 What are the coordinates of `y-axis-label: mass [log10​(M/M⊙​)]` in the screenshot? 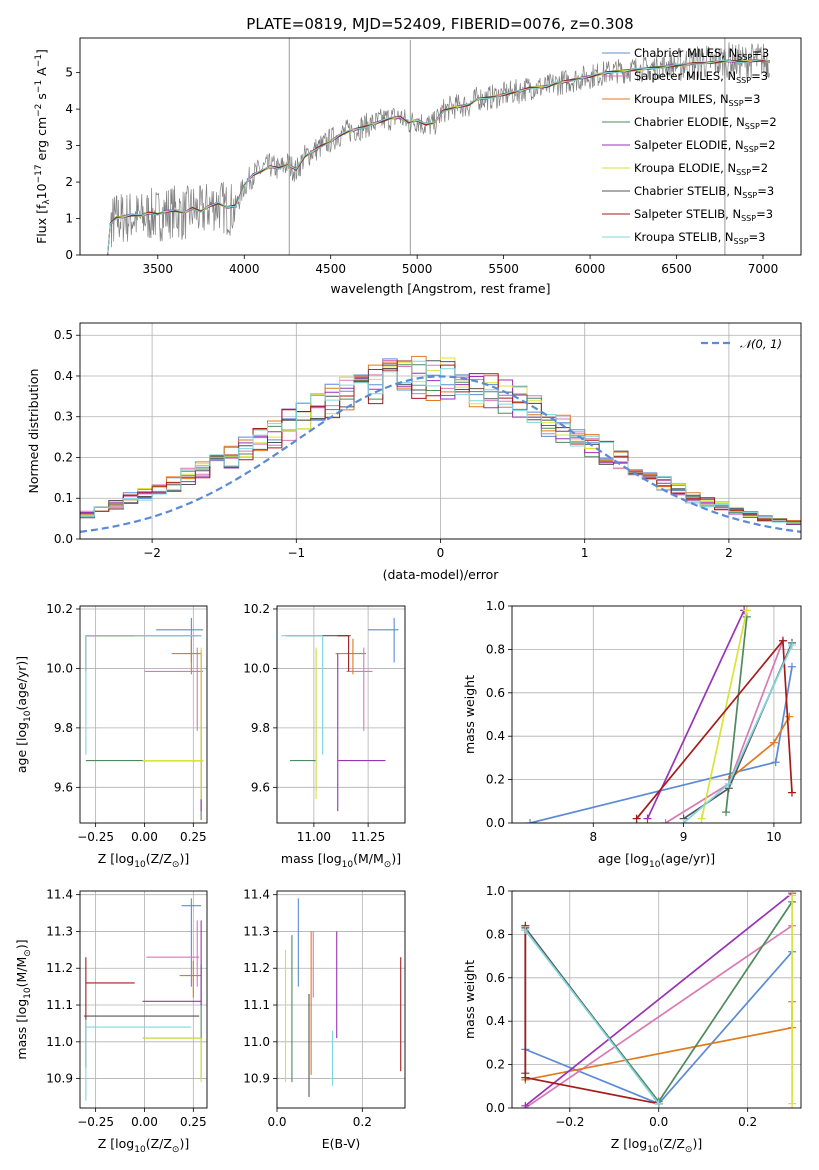 It's located at (23, 999).